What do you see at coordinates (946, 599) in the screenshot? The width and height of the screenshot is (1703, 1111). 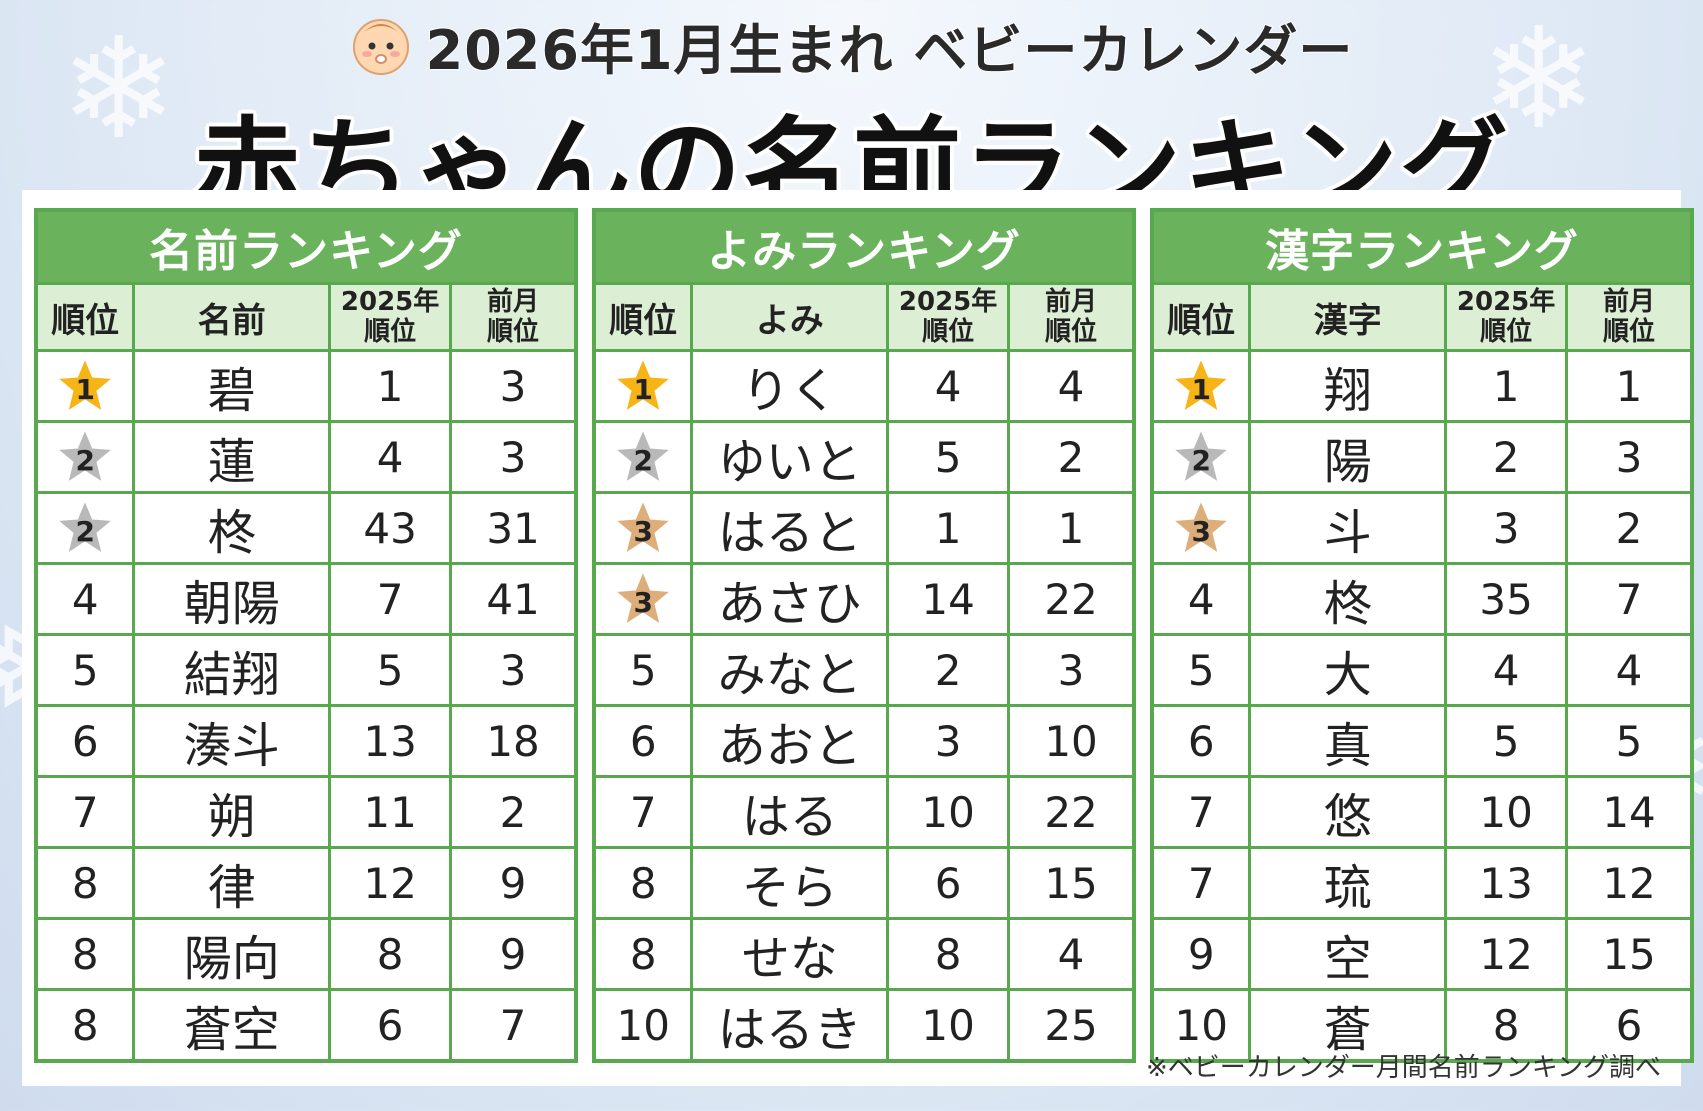 I see `rank-2025-cell: 14` at bounding box center [946, 599].